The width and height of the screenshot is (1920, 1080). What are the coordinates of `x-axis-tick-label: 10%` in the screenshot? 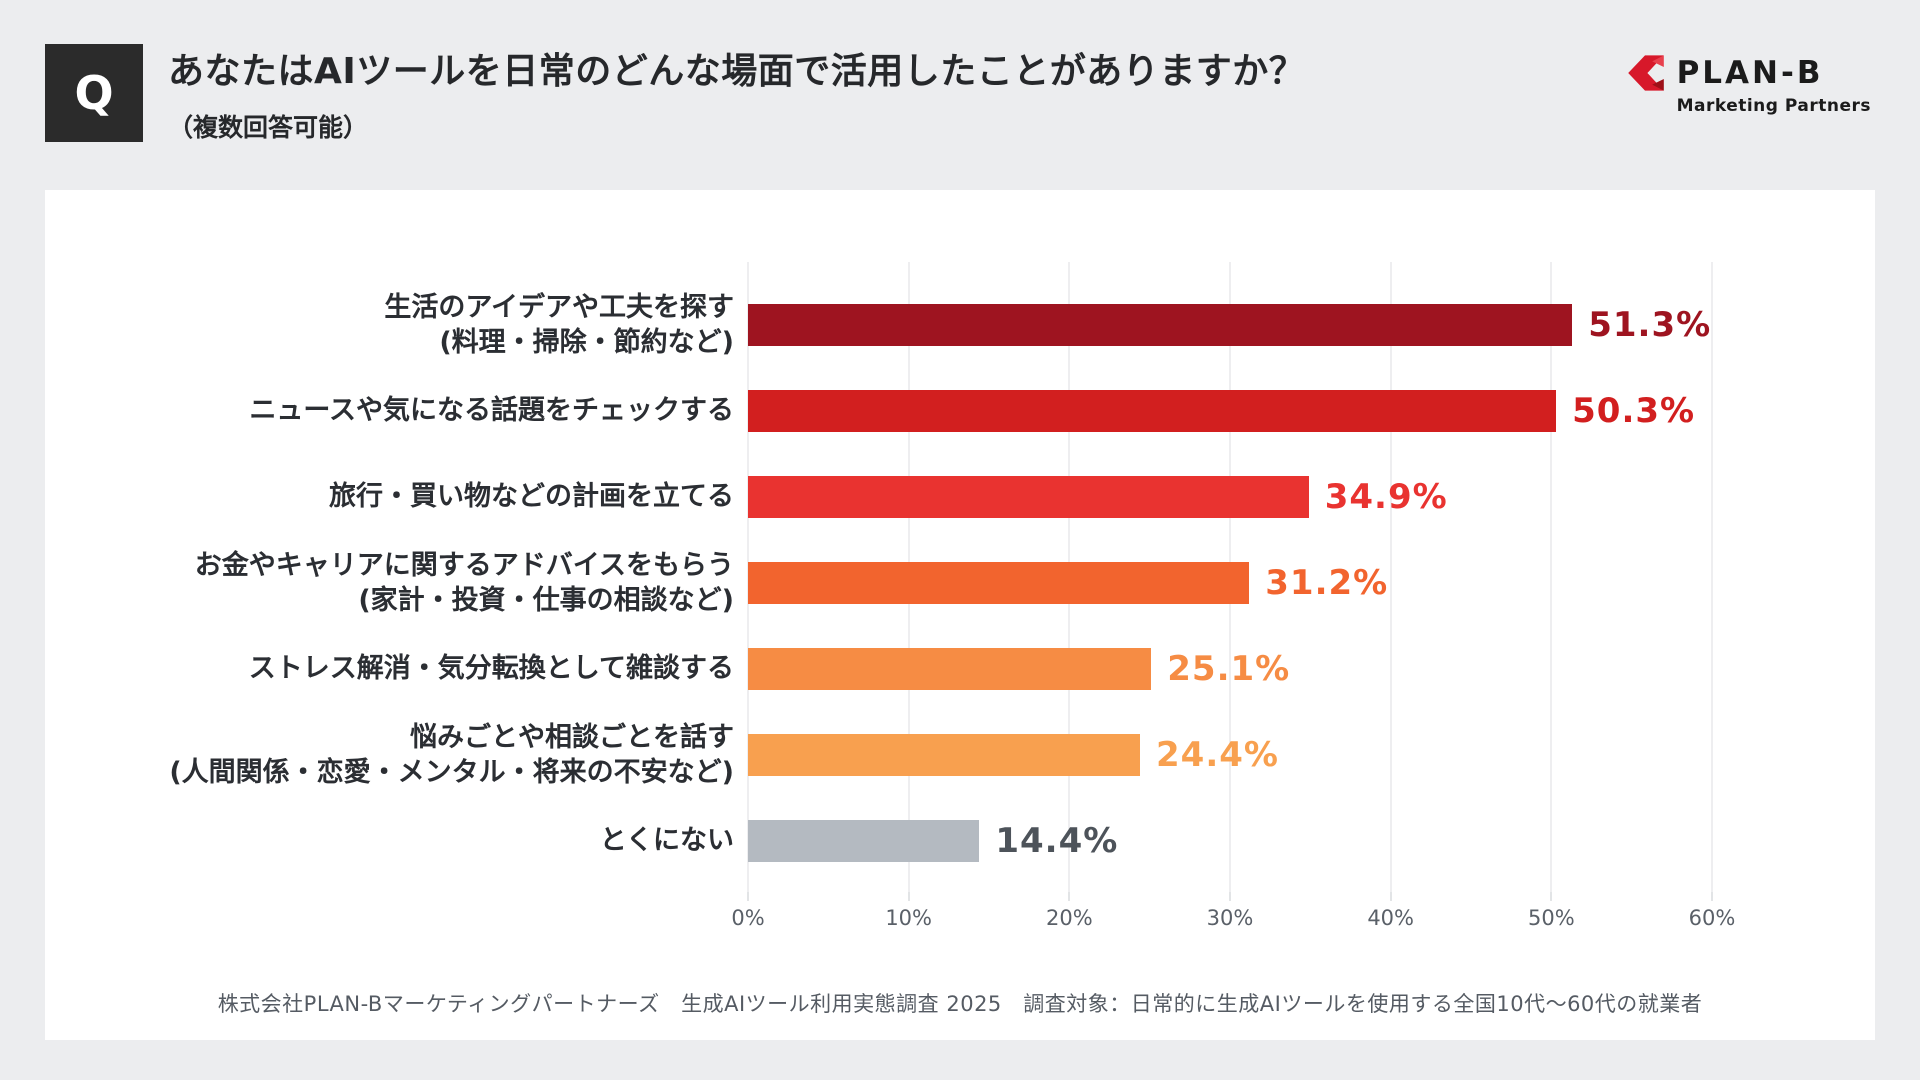 It's located at (908, 918).